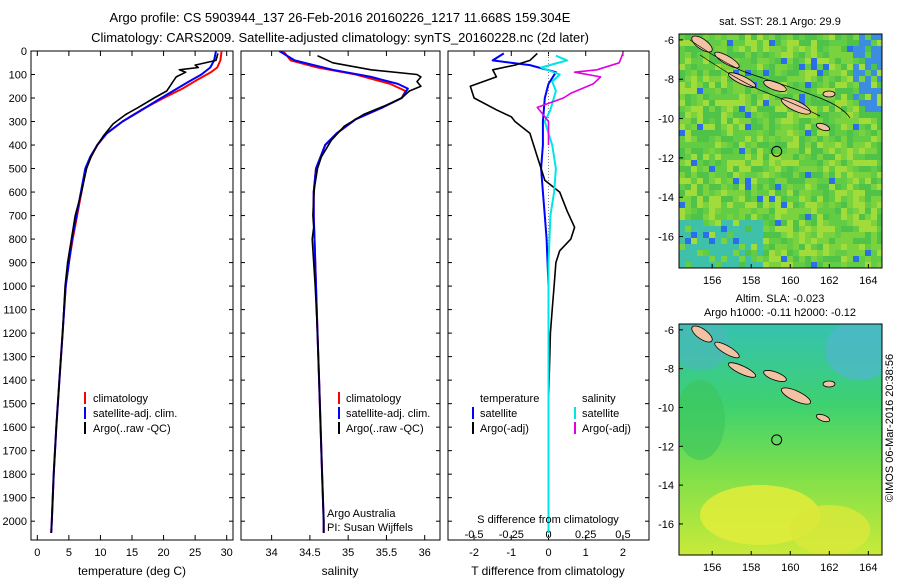 The height and width of the screenshot is (580, 900). Describe the element at coordinates (712, 568) in the screenshot. I see `lon-tick-label: 156` at that location.